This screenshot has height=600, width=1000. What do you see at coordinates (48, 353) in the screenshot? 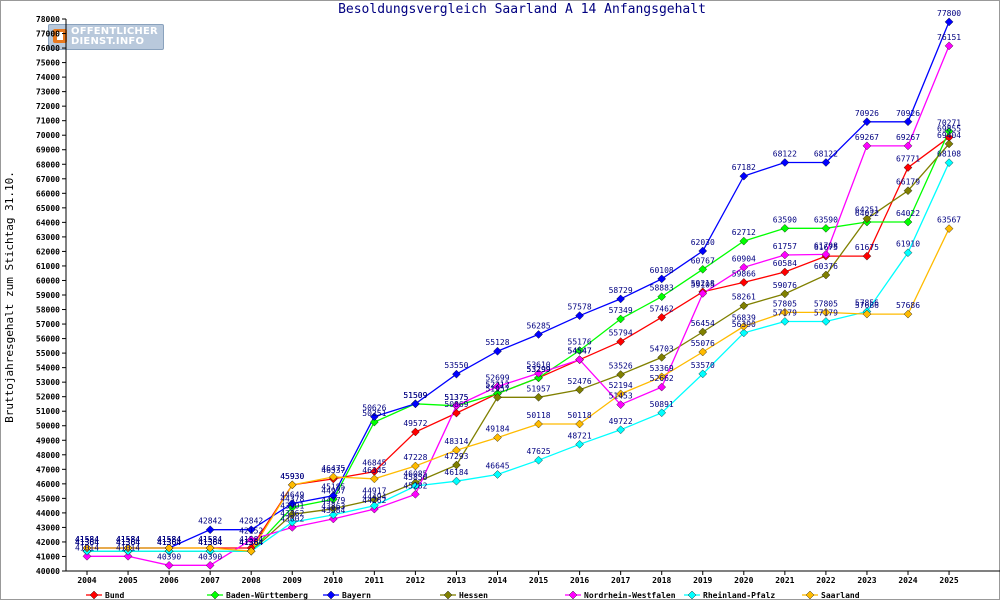
I see `y-tick-label: 55000` at bounding box center [48, 353].